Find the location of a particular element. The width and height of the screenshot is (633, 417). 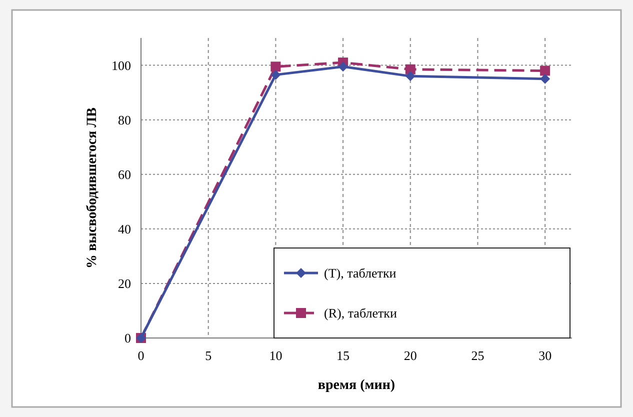

x-tick-label: 30 is located at coordinates (545, 355).